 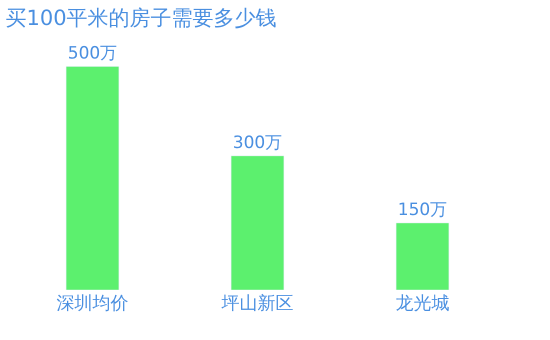 What do you see at coordinates (257, 142) in the screenshot?
I see `data-label: 300万` at bounding box center [257, 142].